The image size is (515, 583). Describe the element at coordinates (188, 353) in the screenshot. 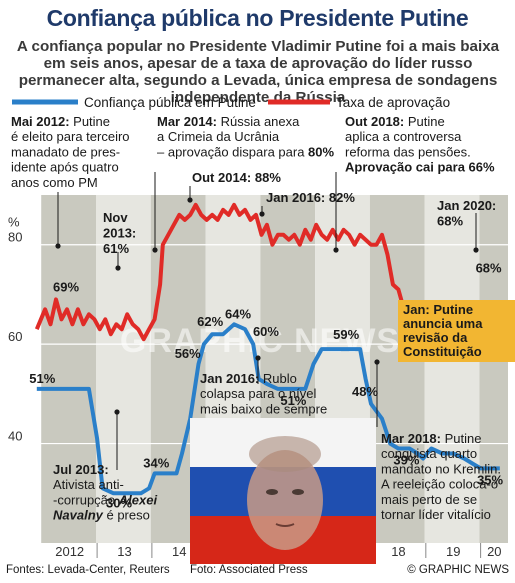

I see `data-label: 56%` at that location.